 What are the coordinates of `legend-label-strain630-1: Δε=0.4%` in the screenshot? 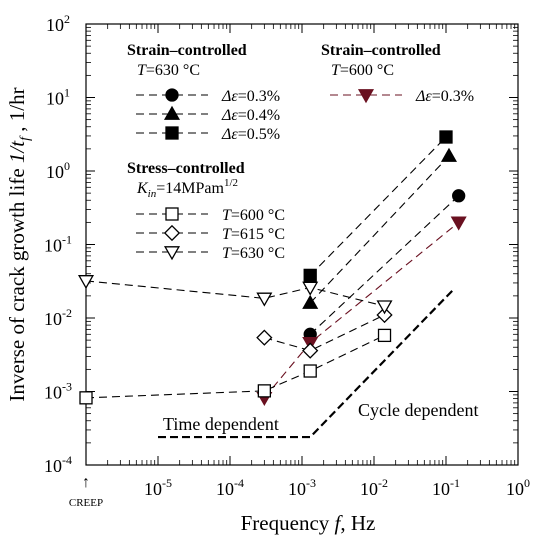 It's located at (250, 115).